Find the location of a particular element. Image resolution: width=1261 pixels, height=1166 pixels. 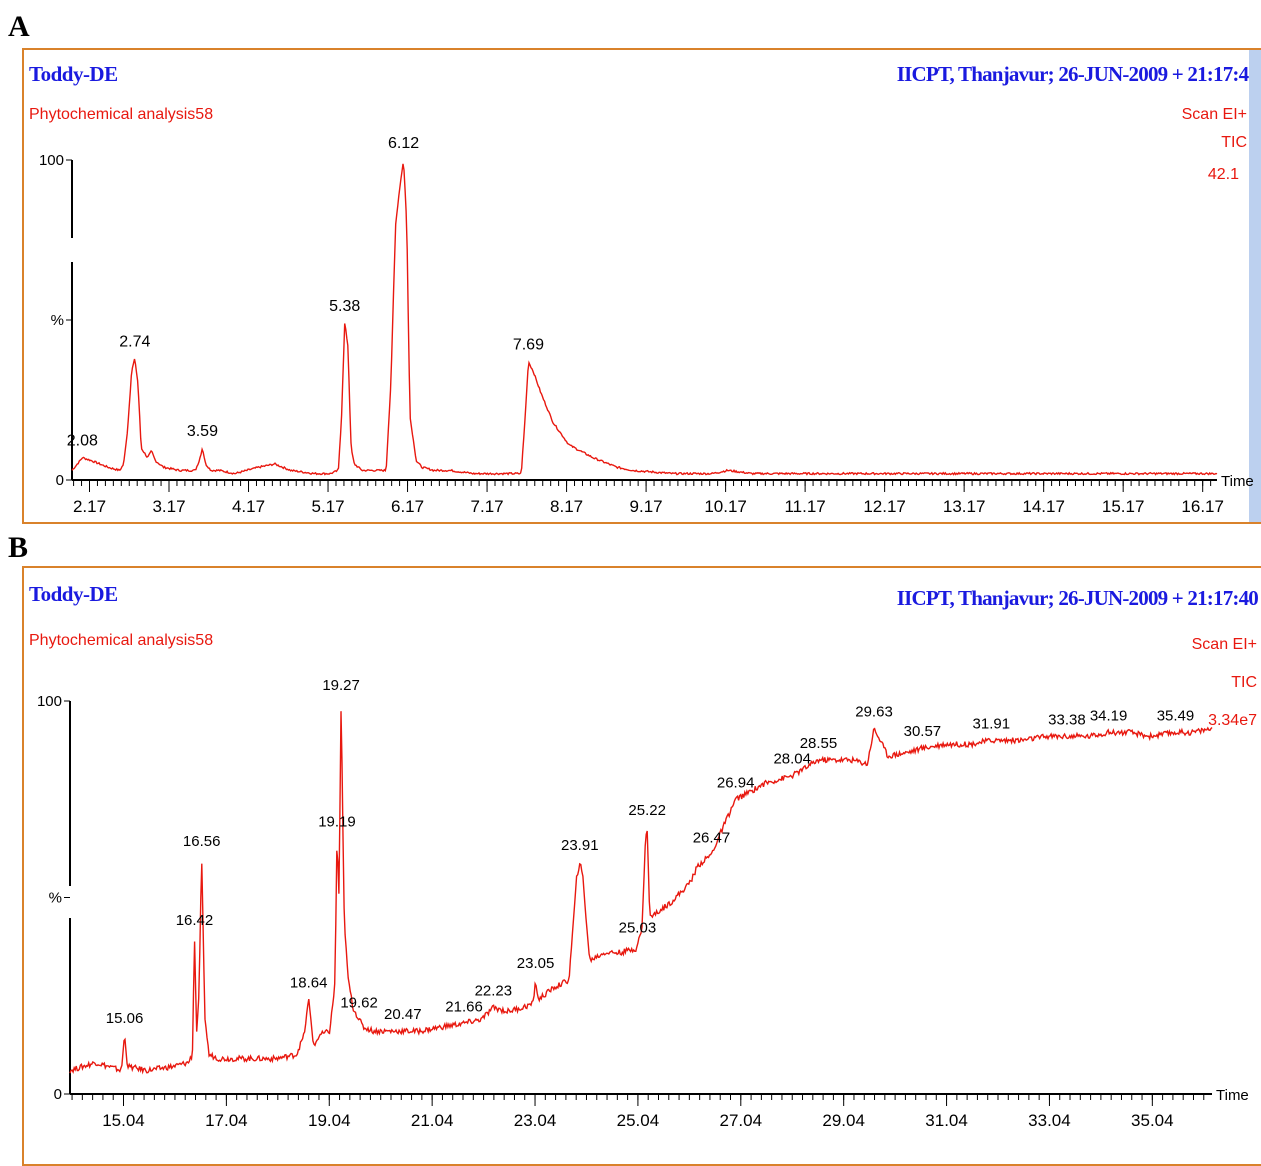

peak-label: 25.03 is located at coordinates (638, 928).